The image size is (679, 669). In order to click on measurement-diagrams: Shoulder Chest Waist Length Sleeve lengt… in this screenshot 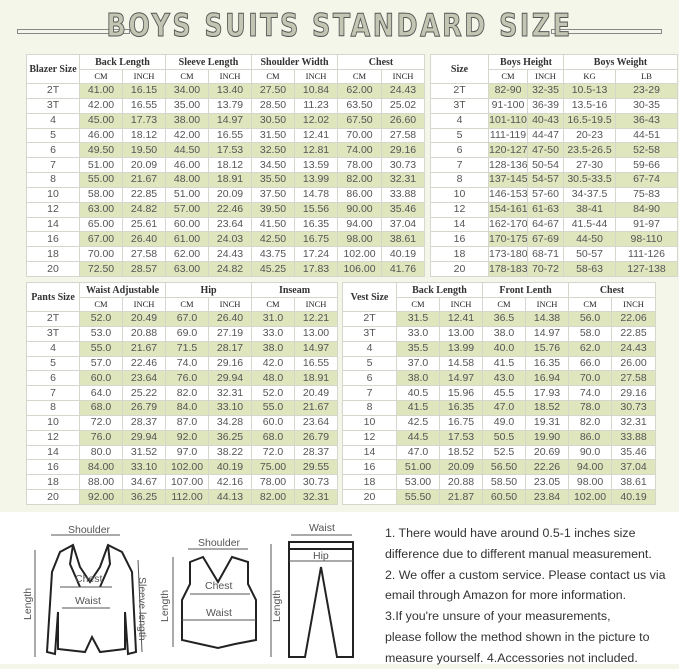, I will do `click(188, 590)`.